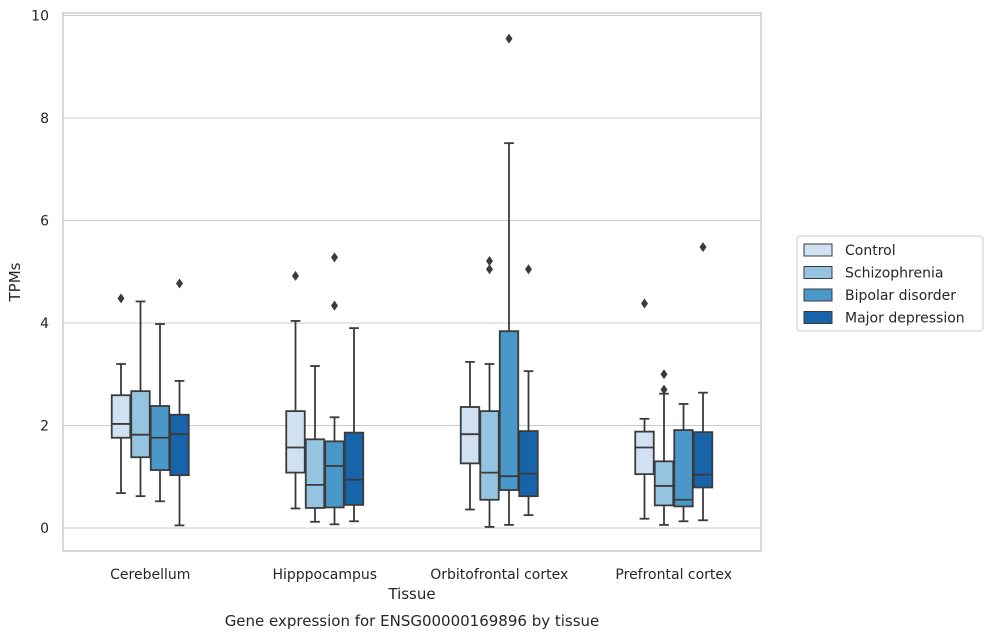 The image size is (992, 638). I want to click on legend-frame, so click(890, 283).